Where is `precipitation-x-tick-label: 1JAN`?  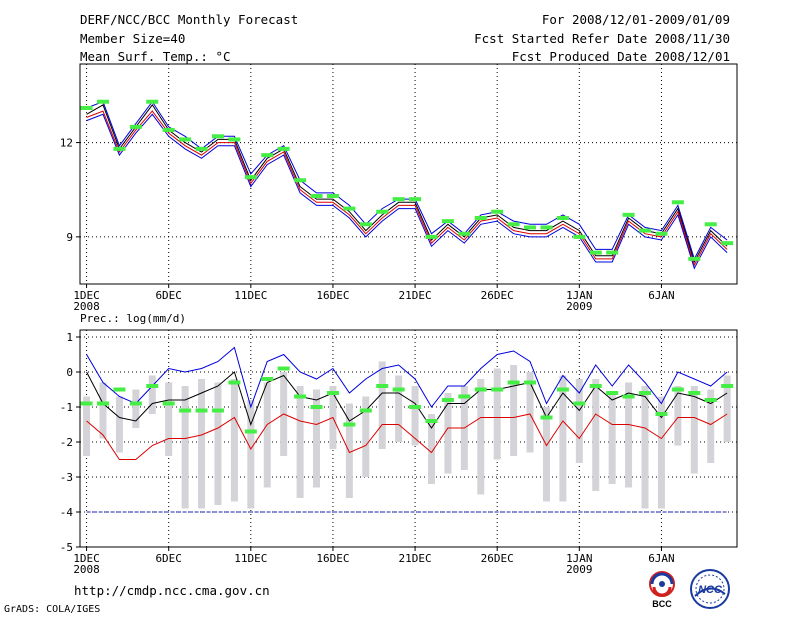 precipitation-x-tick-label: 1JAN is located at coordinates (579, 558).